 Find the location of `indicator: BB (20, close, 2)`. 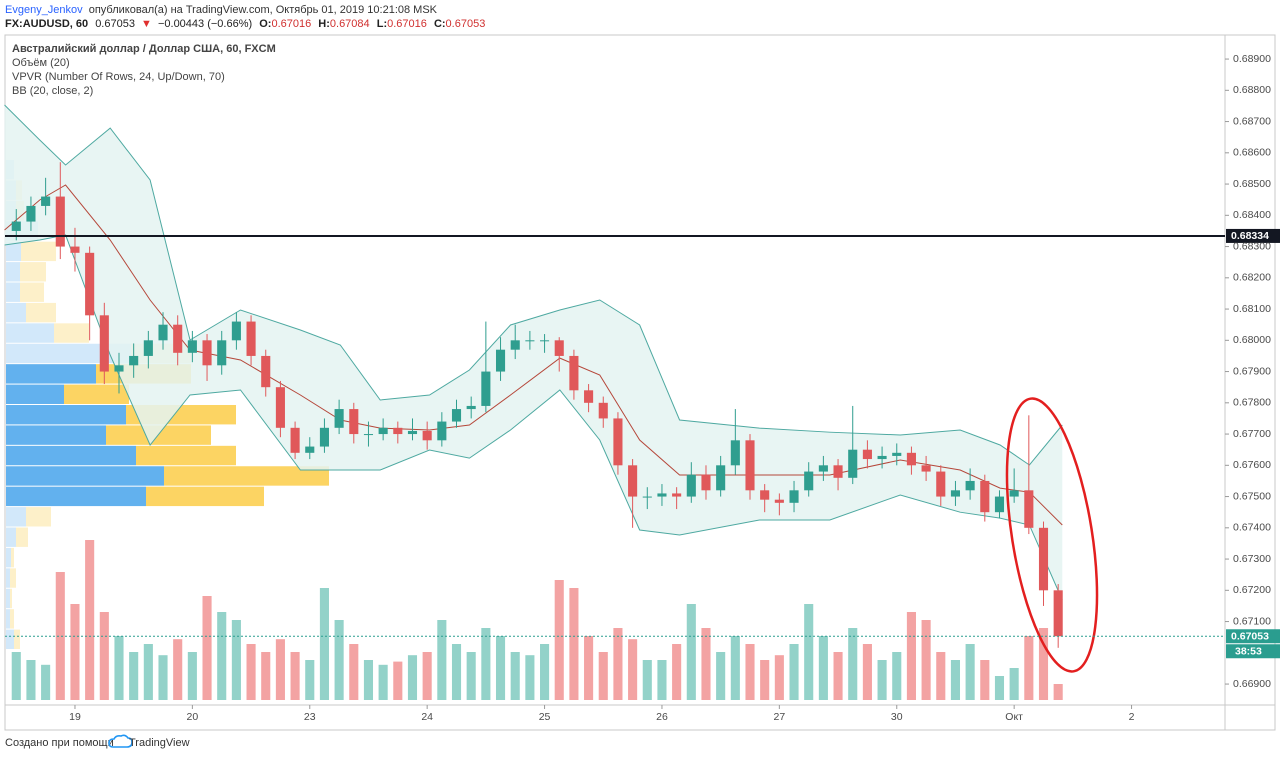

indicator: BB (20, close, 2) is located at coordinates (52, 91).